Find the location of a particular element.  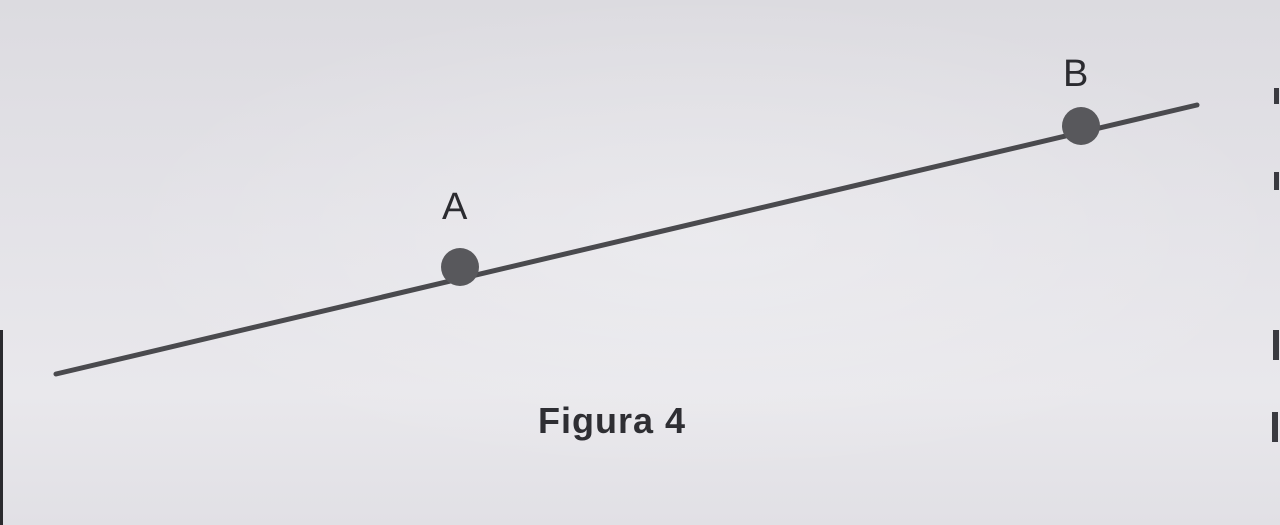

point-a-marker is located at coordinates (460, 267).